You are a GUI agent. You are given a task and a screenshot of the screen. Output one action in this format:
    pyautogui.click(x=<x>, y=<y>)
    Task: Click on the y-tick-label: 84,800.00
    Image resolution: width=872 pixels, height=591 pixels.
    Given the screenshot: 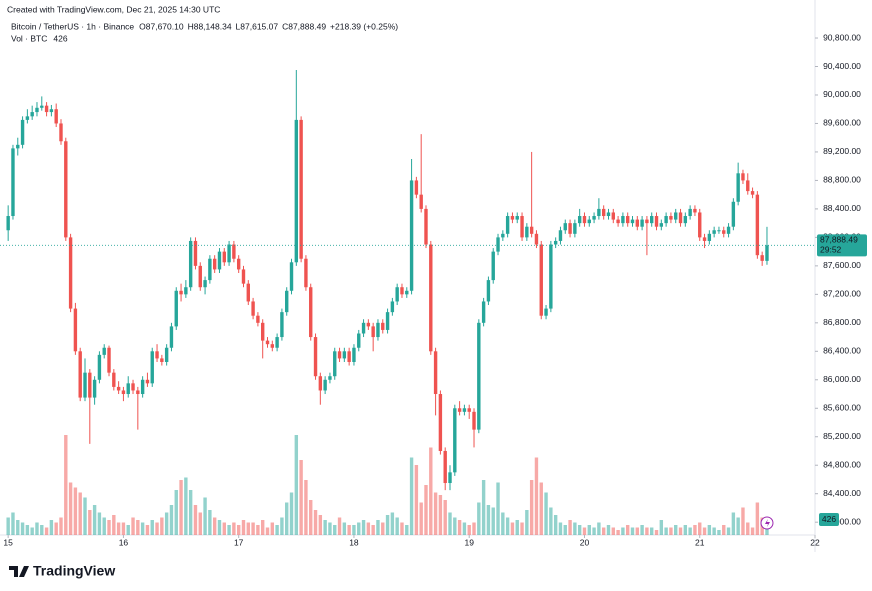 What is the action you would take?
    pyautogui.click(x=842, y=464)
    